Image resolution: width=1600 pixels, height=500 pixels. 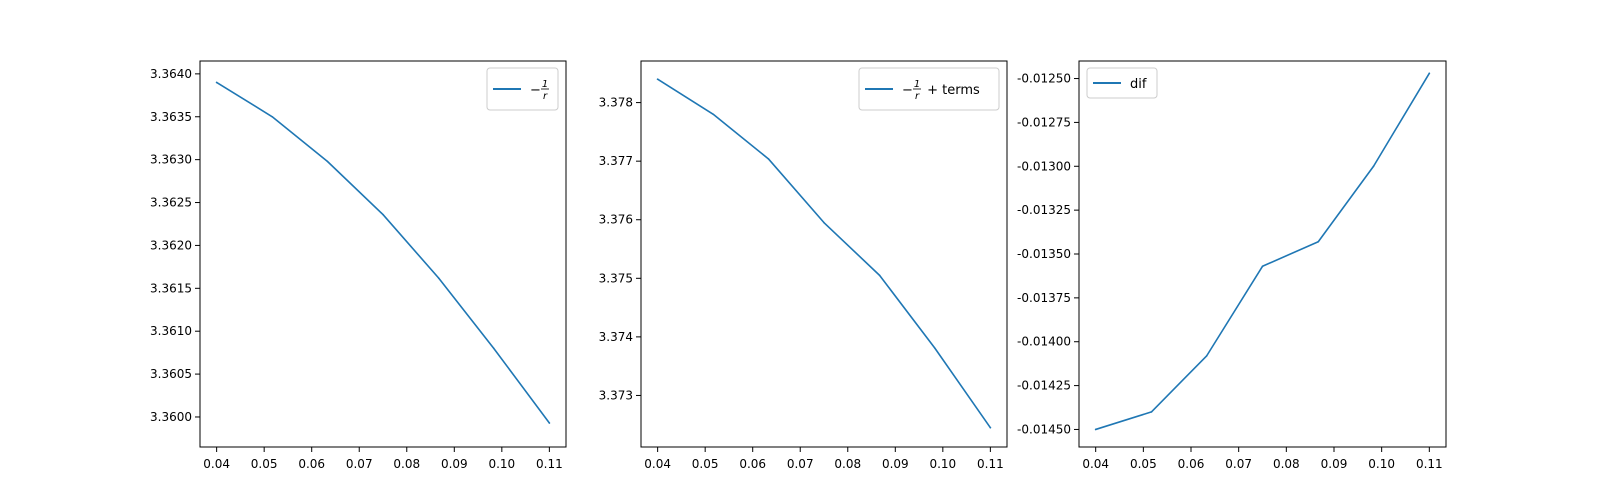 What do you see at coordinates (171, 203) in the screenshot?
I see `y-tick-label: 3.3625` at bounding box center [171, 203].